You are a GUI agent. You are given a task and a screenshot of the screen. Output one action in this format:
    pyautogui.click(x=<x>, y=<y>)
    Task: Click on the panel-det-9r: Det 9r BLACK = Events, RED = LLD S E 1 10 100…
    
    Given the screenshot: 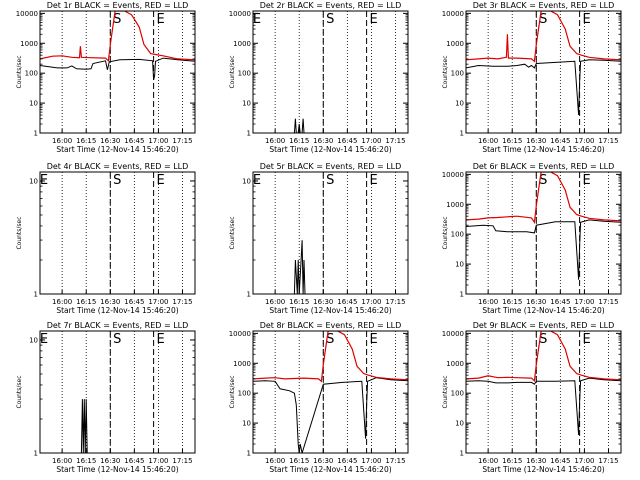 What is the action you would take?
    pyautogui.click(x=532, y=397)
    